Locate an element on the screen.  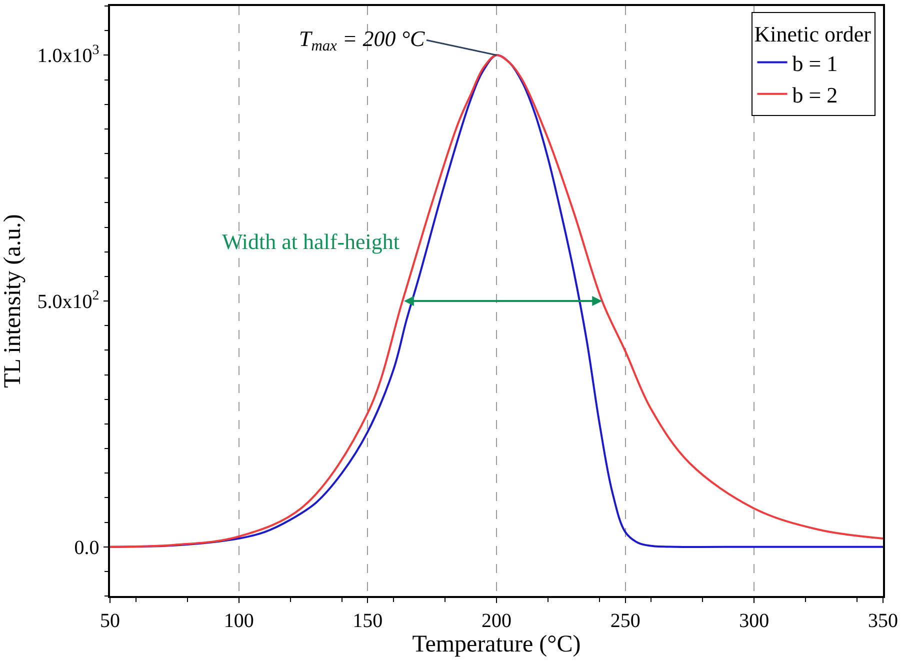
y-axis-title: TL intensity (a.u.) is located at coordinates (13, 301).